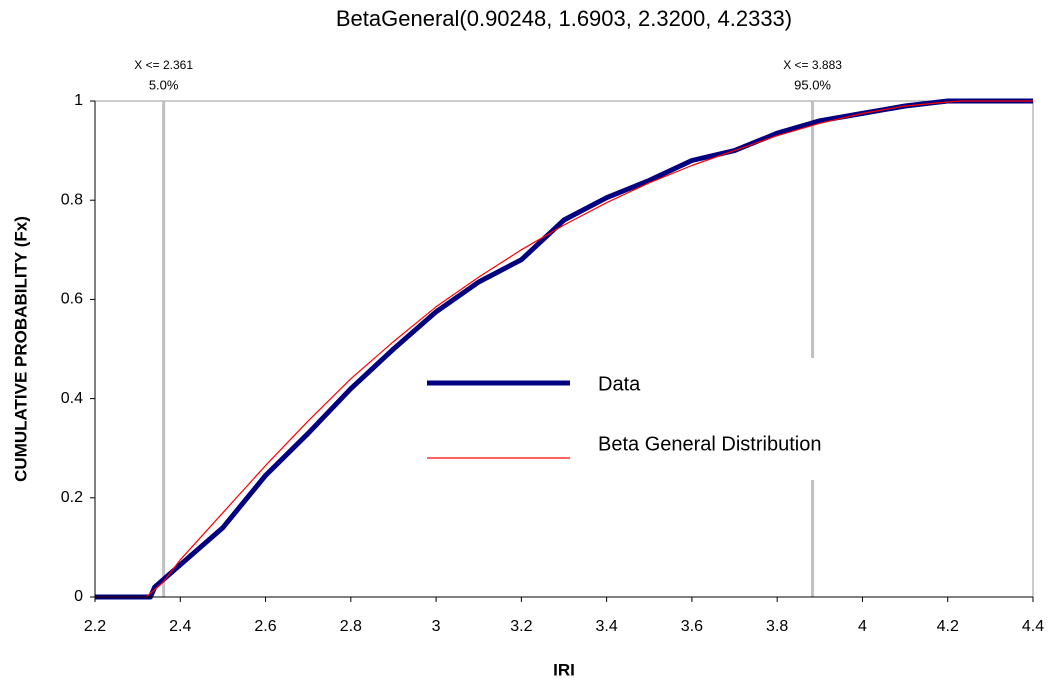  What do you see at coordinates (709, 444) in the screenshot?
I see `legend-label: Beta General Distribution` at bounding box center [709, 444].